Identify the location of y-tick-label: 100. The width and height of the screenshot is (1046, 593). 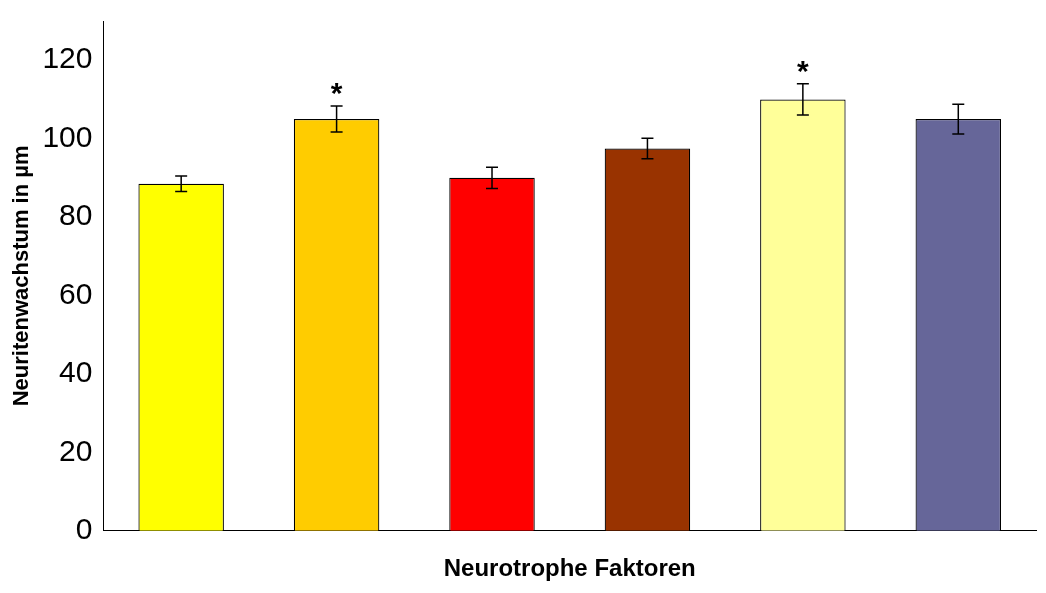
(67, 136).